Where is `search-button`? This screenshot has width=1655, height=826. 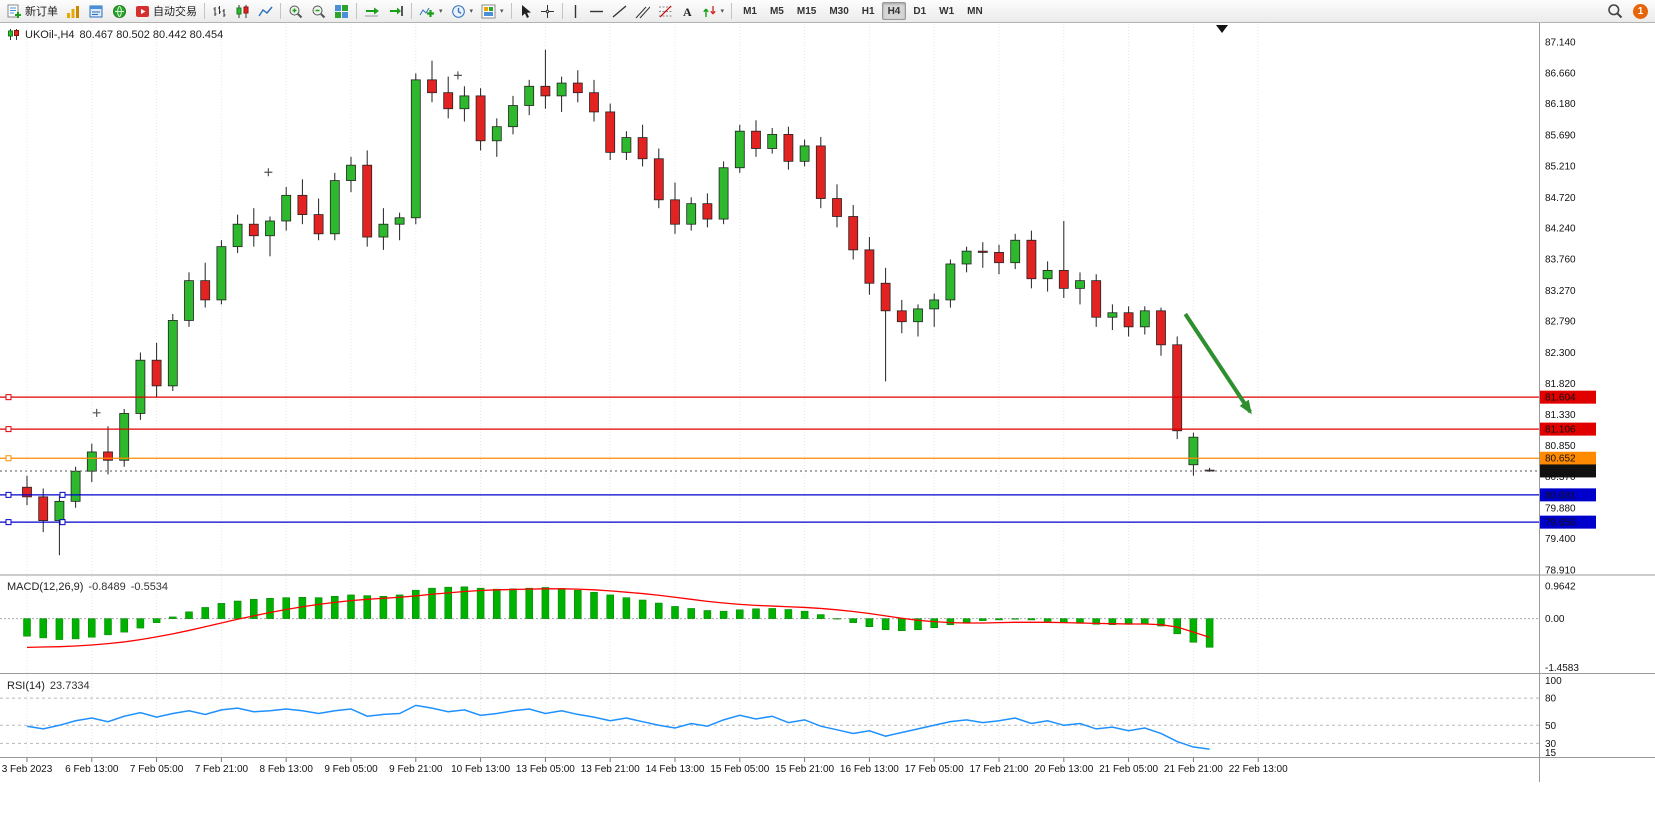 search-button is located at coordinates (1615, 11).